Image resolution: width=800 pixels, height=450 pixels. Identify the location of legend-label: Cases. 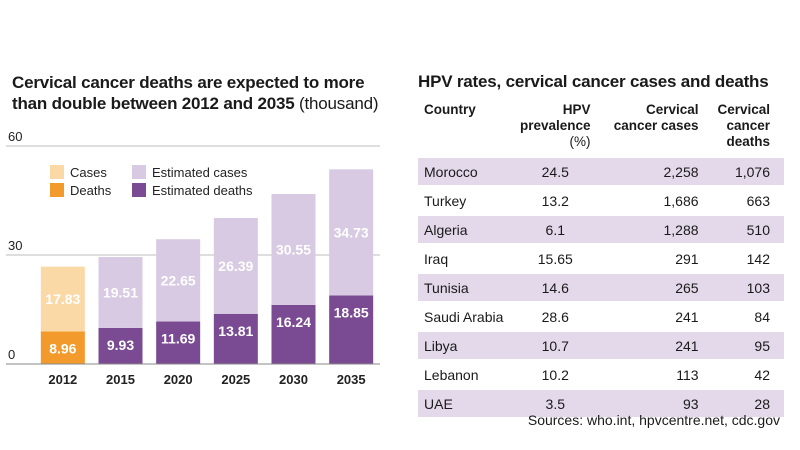
(88, 172).